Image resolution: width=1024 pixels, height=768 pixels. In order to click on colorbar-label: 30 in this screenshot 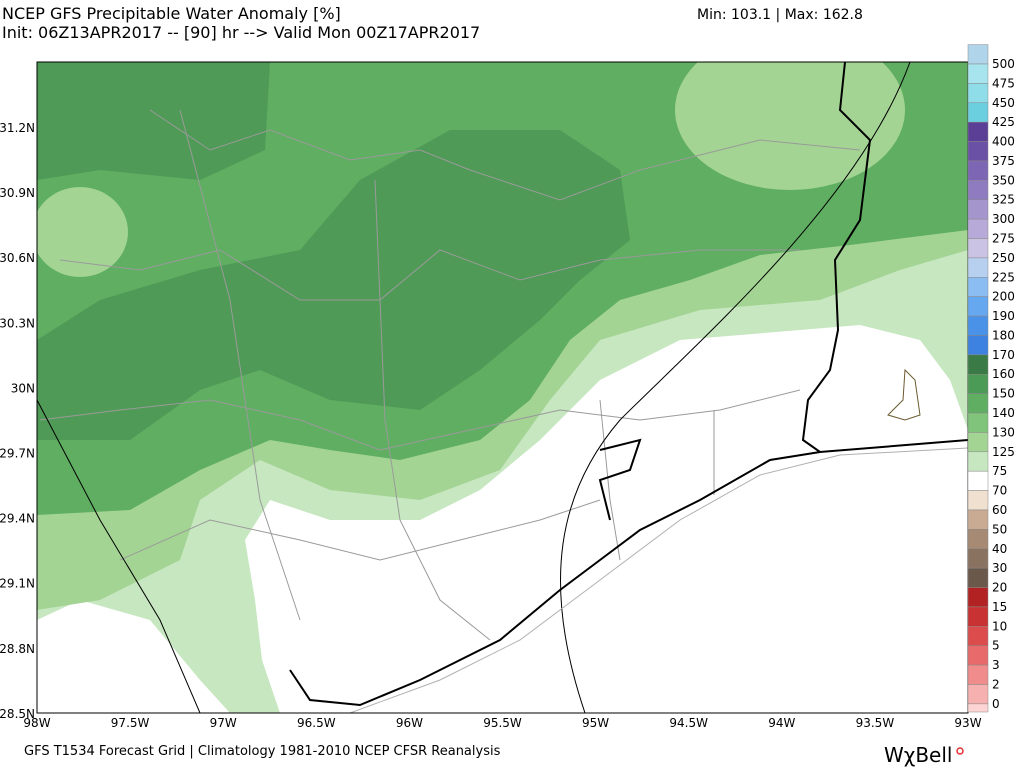, I will do `click(999, 568)`.